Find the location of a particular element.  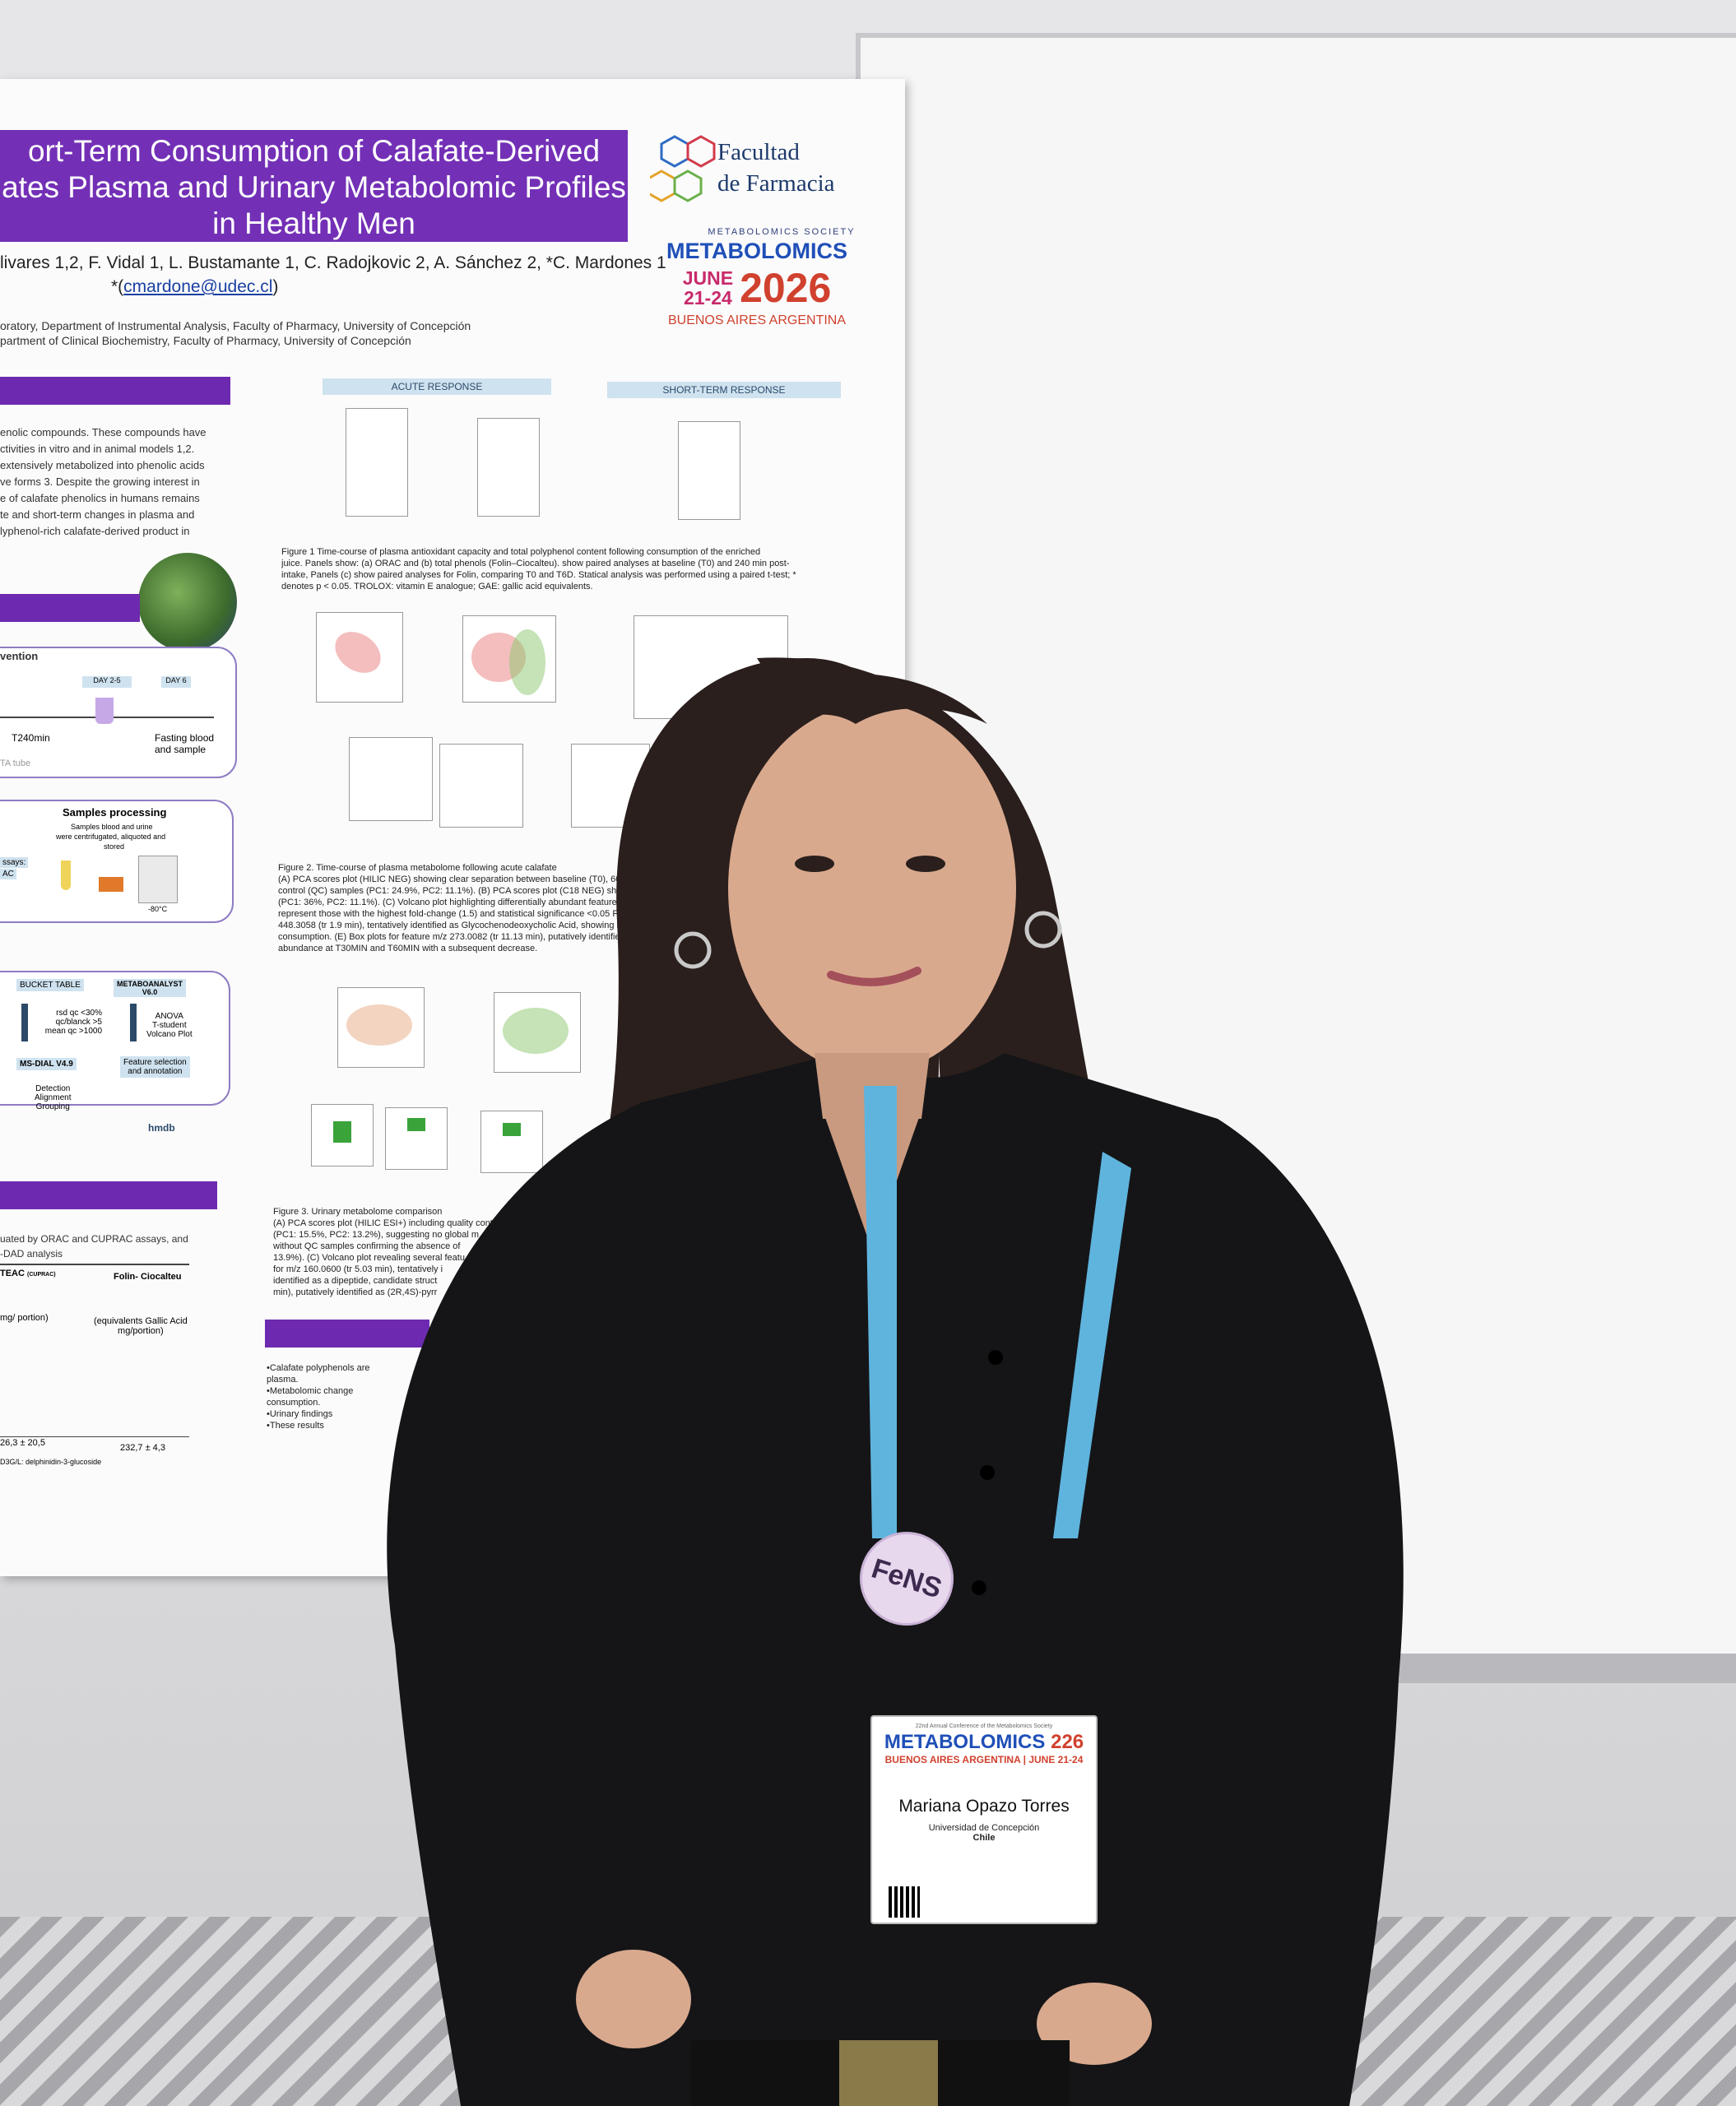

qr-code-icon is located at coordinates (904, 1902).